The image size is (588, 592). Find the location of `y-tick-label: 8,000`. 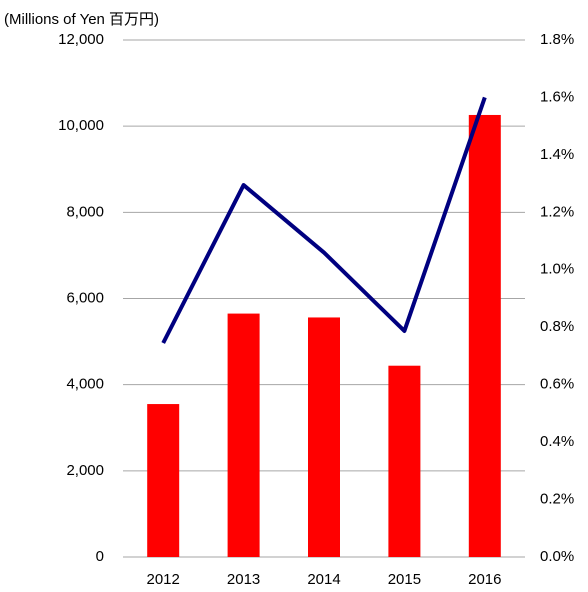

y-tick-label: 8,000 is located at coordinates (85, 211).